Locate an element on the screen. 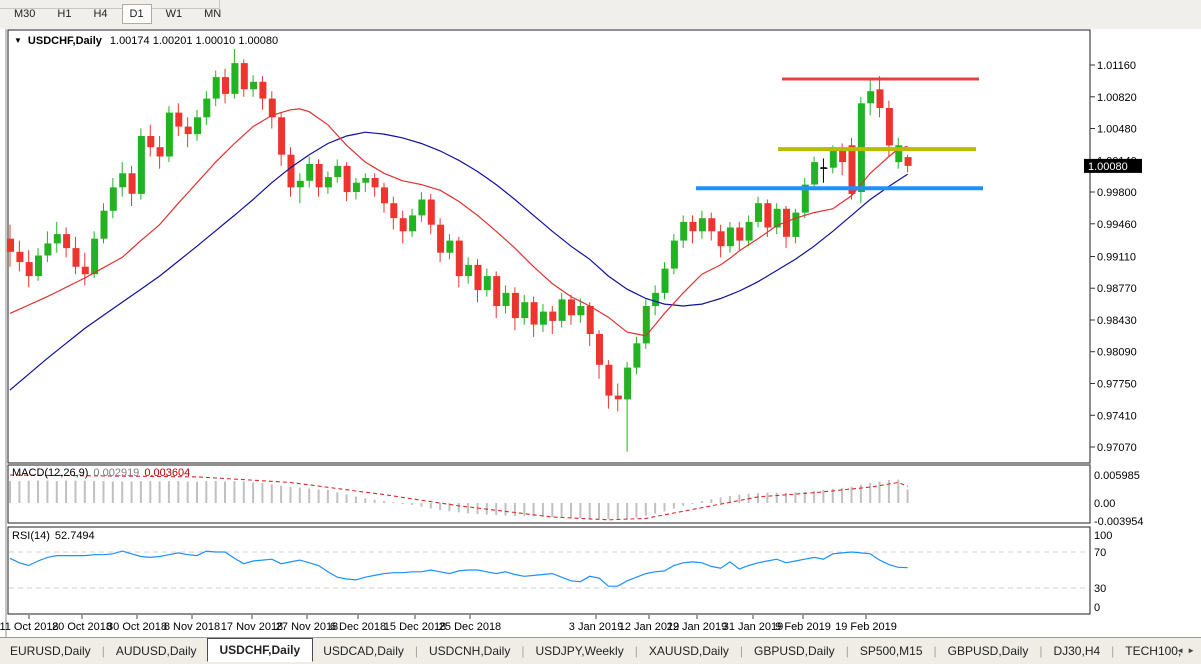  price-axis-label: 0.98090 is located at coordinates (1117, 353).